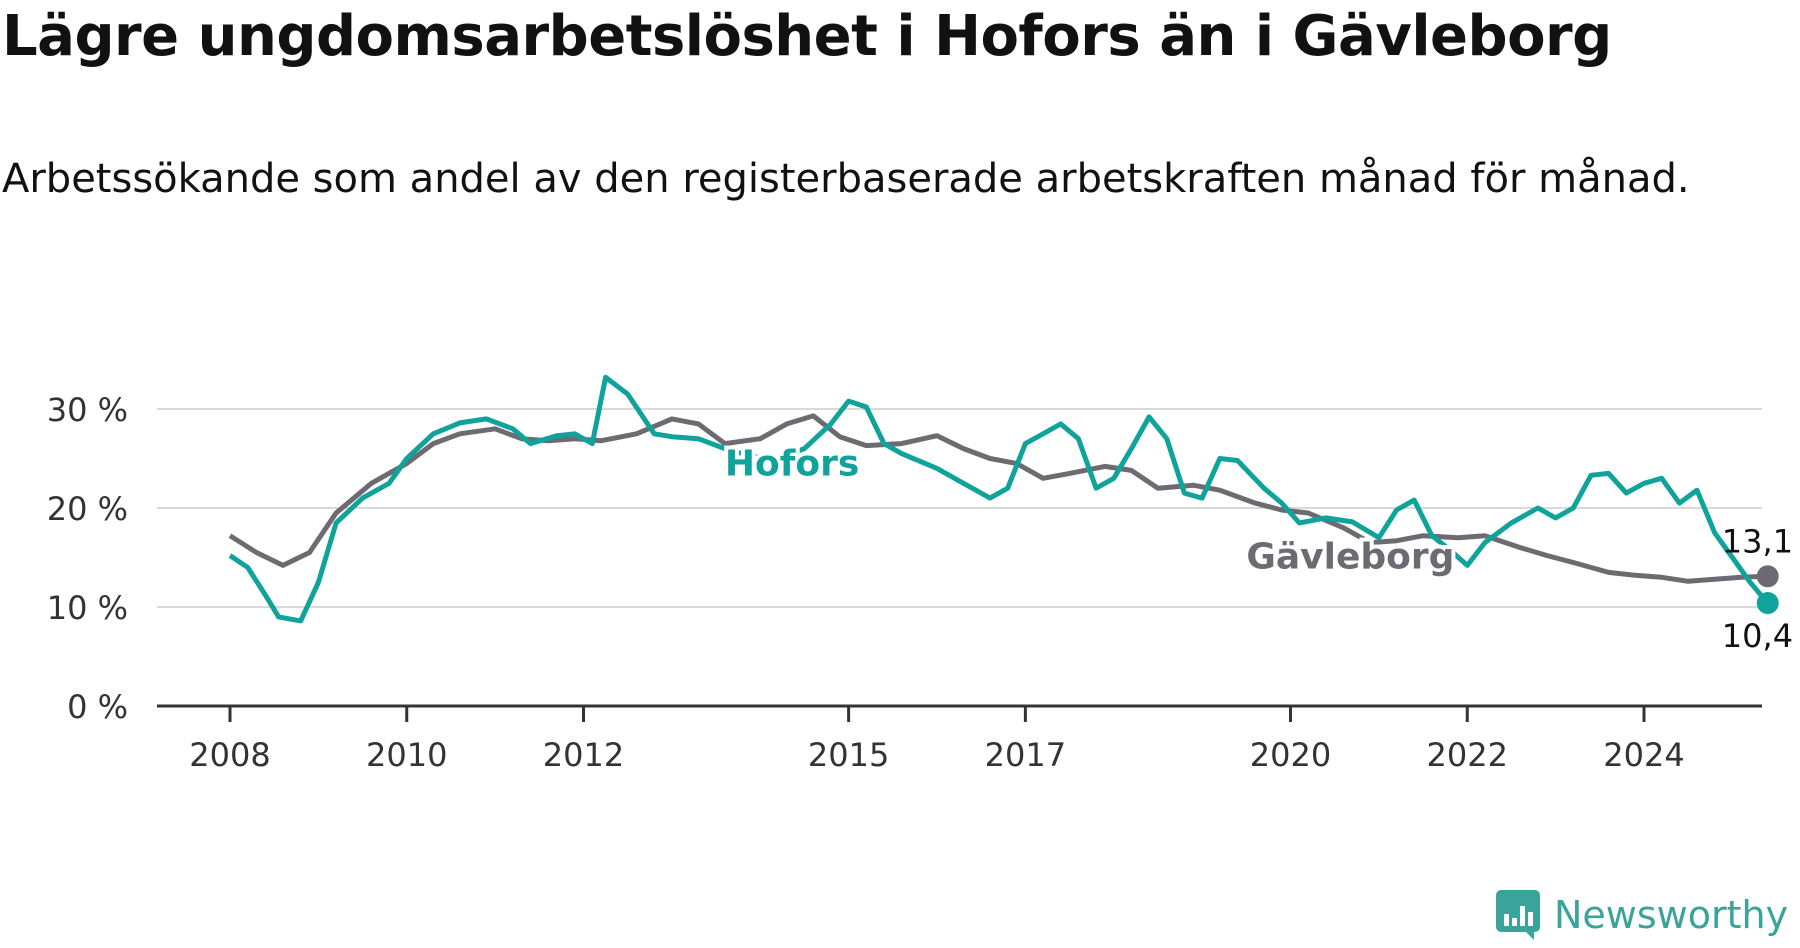  What do you see at coordinates (937, 740) in the screenshot?
I see `x-axis-ticks: 2008 2010 2012 2015 2017 2020 2022 2024` at bounding box center [937, 740].